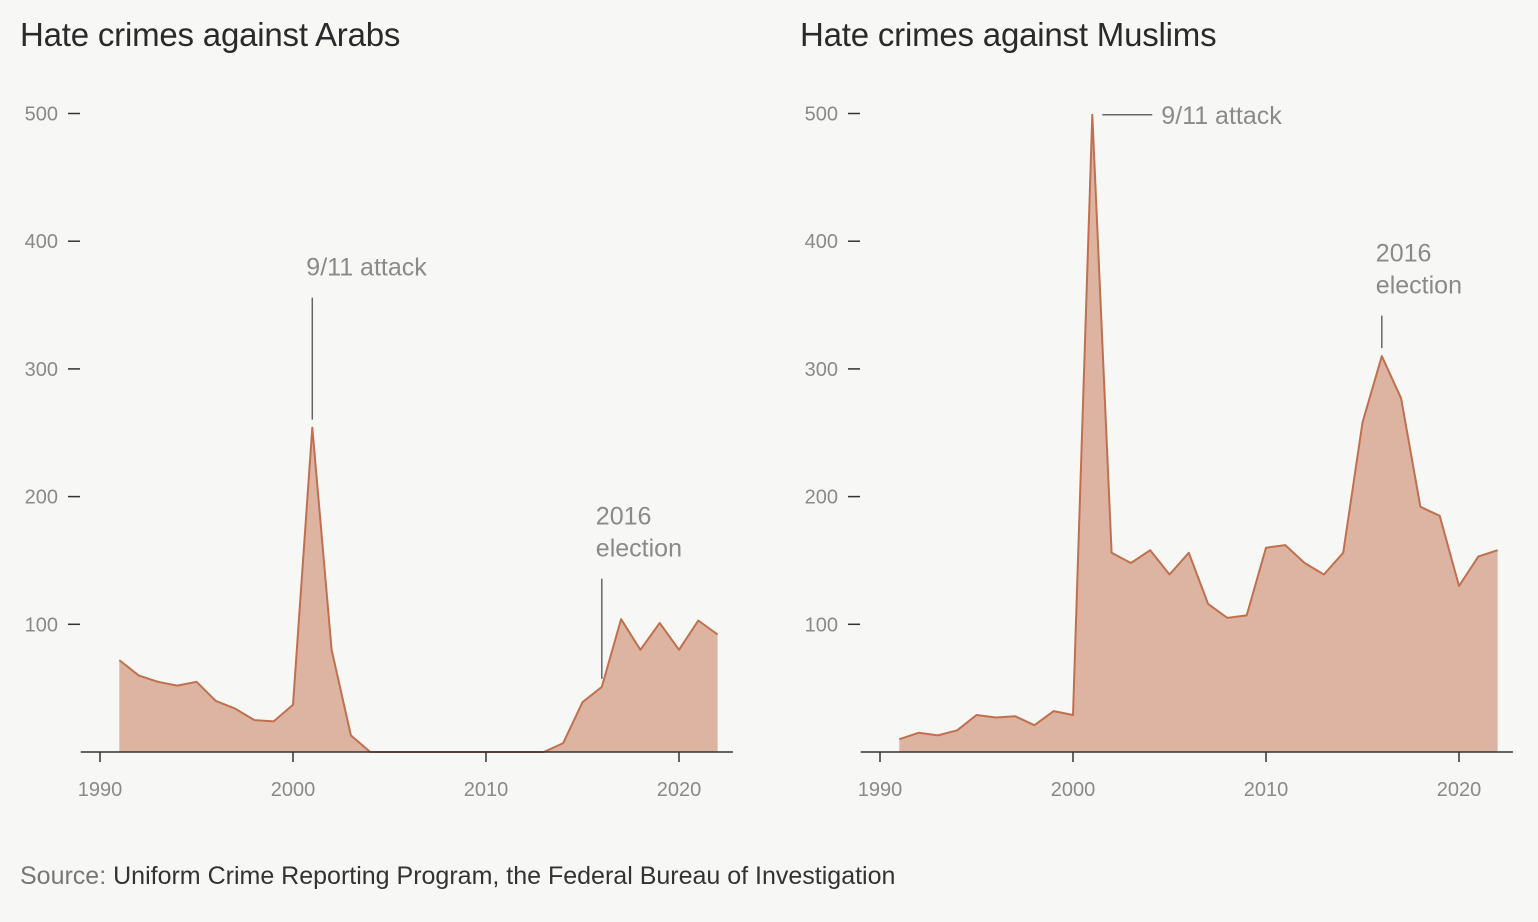 The image size is (1538, 922). What do you see at coordinates (679, 790) in the screenshot?
I see `x-tick-label-arabs-2020: 2020` at bounding box center [679, 790].